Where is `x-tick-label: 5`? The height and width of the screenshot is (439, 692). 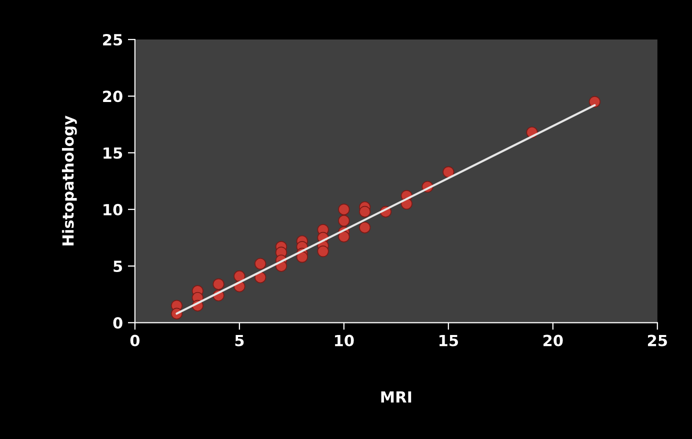 x-tick-label: 5 is located at coordinates (239, 340).